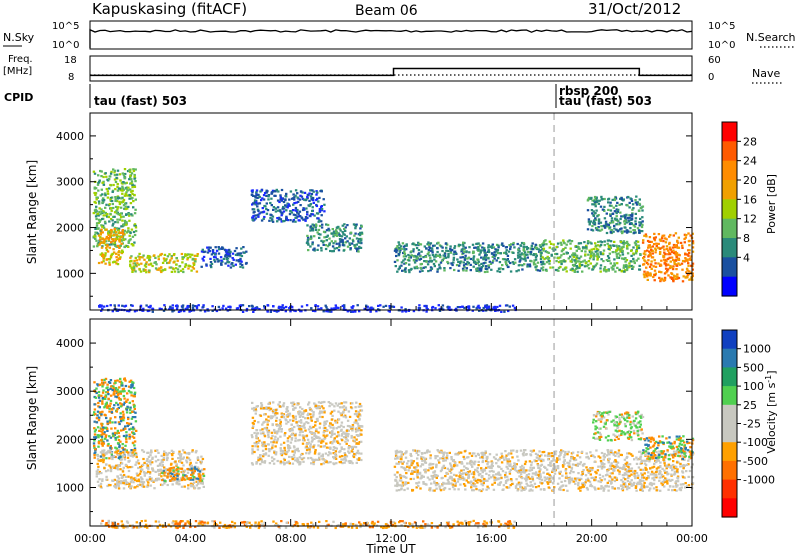 This screenshot has width=800, height=554. What do you see at coordinates (750, 199) in the screenshot?
I see `colorbar-tick-label: 16` at bounding box center [750, 199].